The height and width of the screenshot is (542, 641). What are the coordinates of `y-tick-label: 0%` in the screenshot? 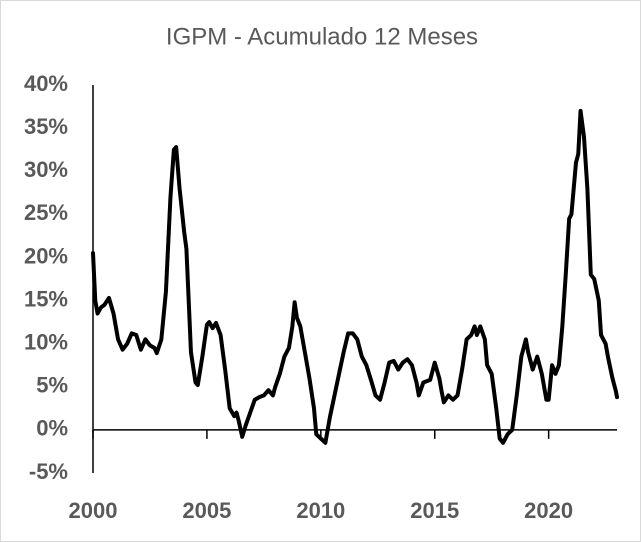 It's located at (52, 428).